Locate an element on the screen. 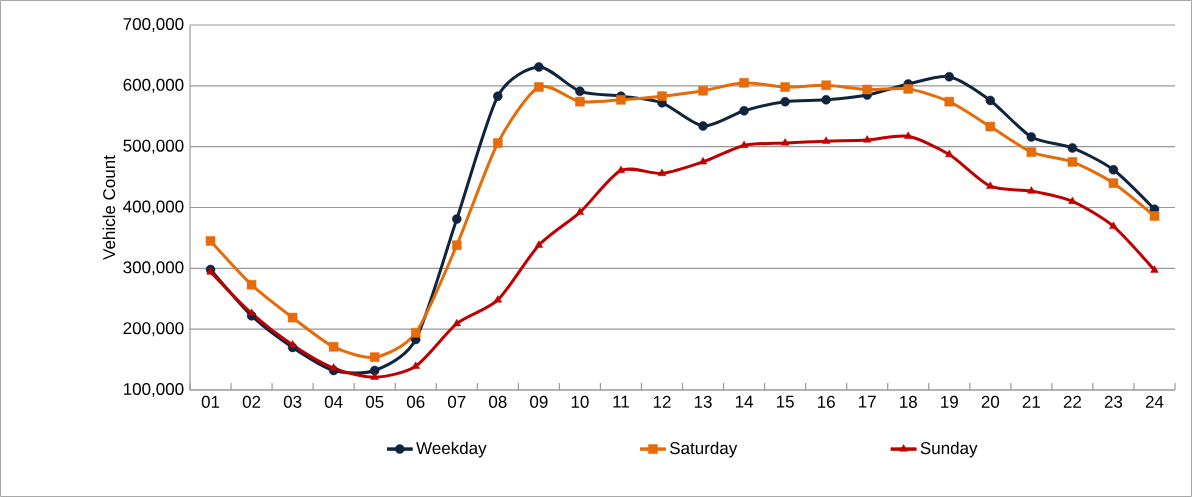 The width and height of the screenshot is (1192, 497). legend-label: Saturday is located at coordinates (704, 449).